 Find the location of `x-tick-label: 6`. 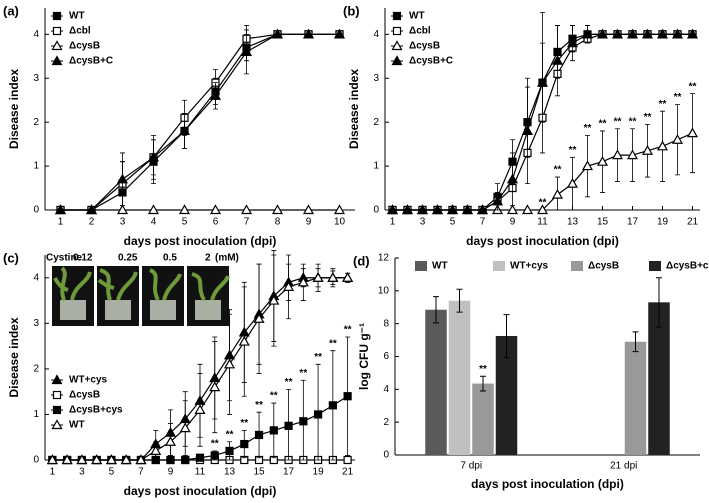

x-tick-label: 6 is located at coordinates (216, 222).